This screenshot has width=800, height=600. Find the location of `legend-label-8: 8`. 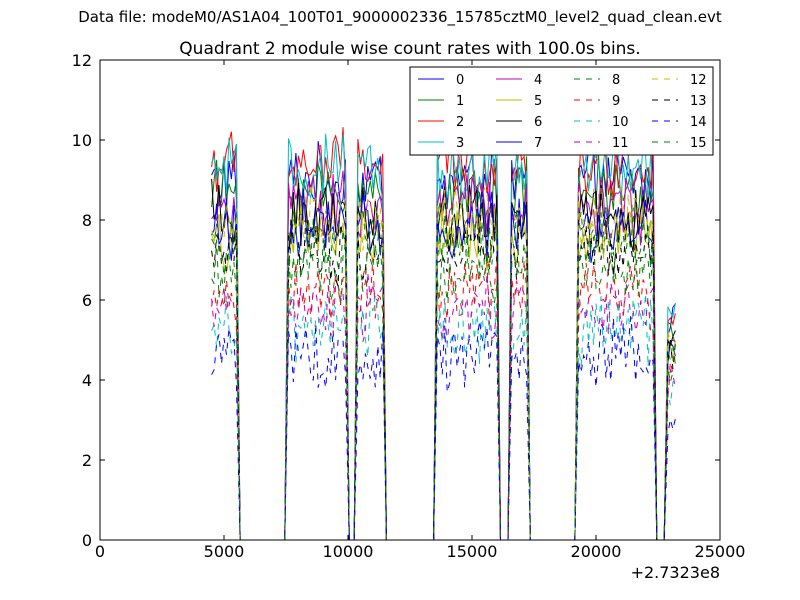

legend-label-8: 8 is located at coordinates (616, 80).